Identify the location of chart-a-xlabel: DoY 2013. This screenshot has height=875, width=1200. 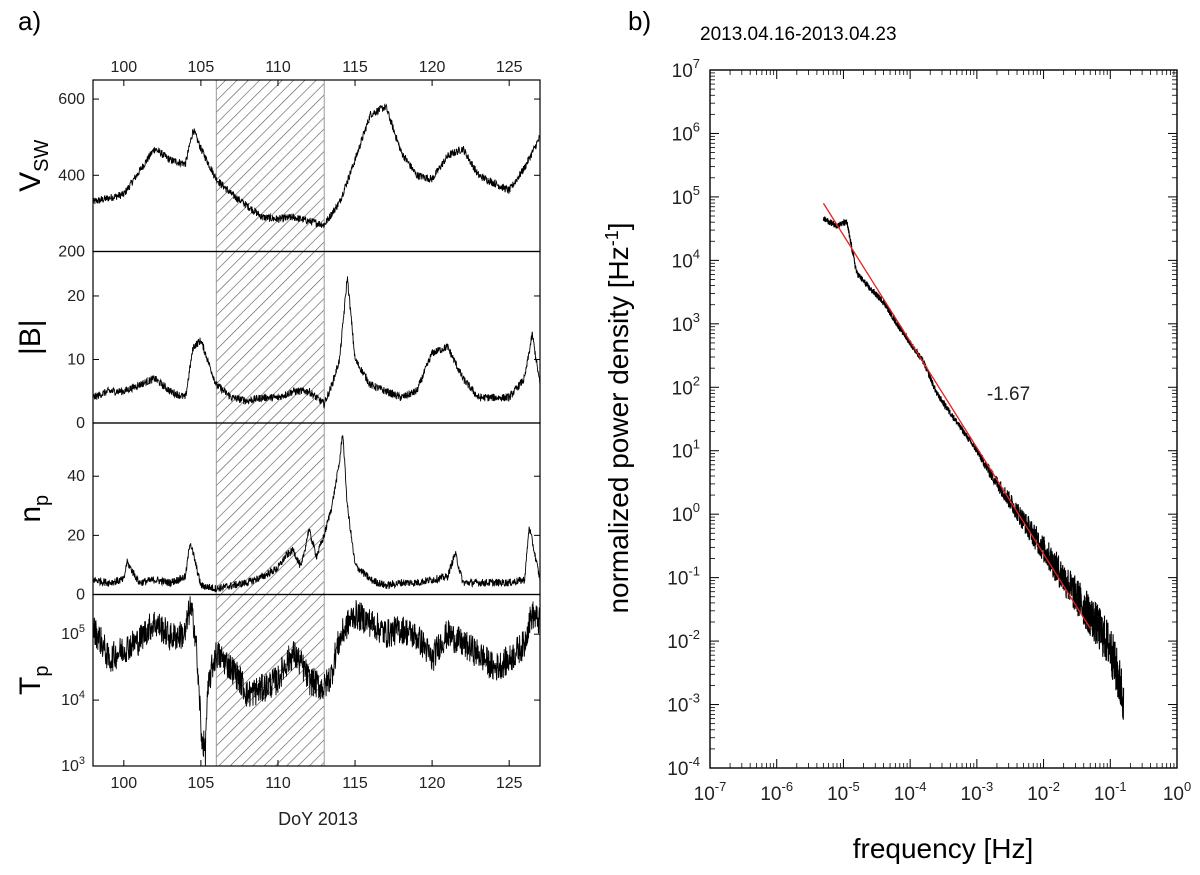
(318, 819).